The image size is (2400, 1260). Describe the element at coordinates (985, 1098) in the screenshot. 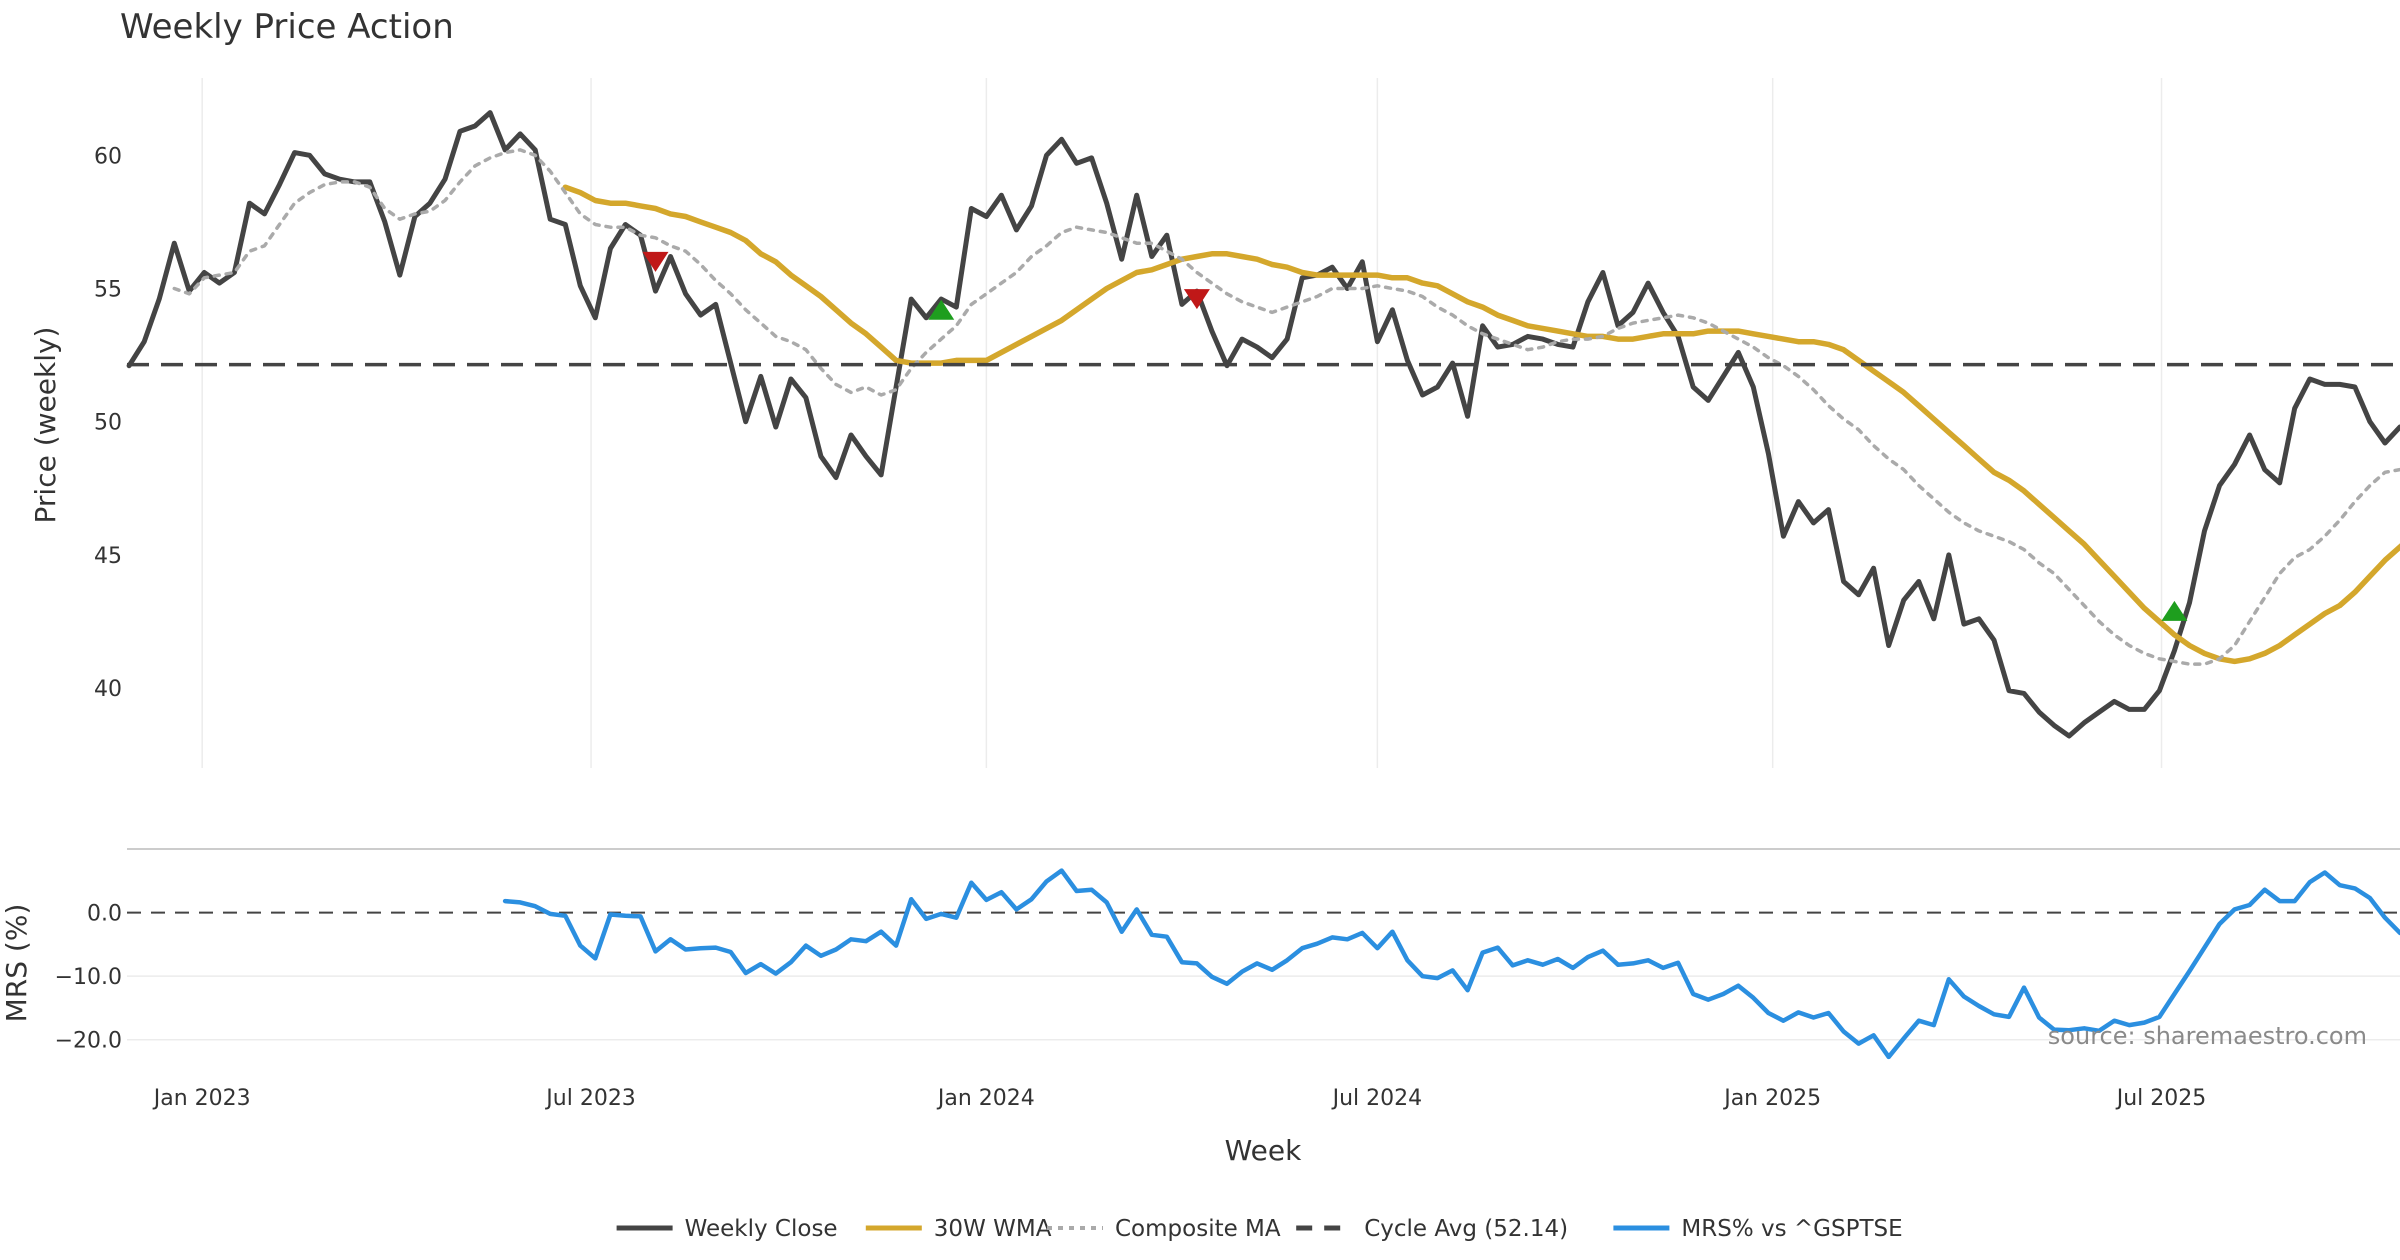

I see `x-tick-2: Jan 2024` at that location.